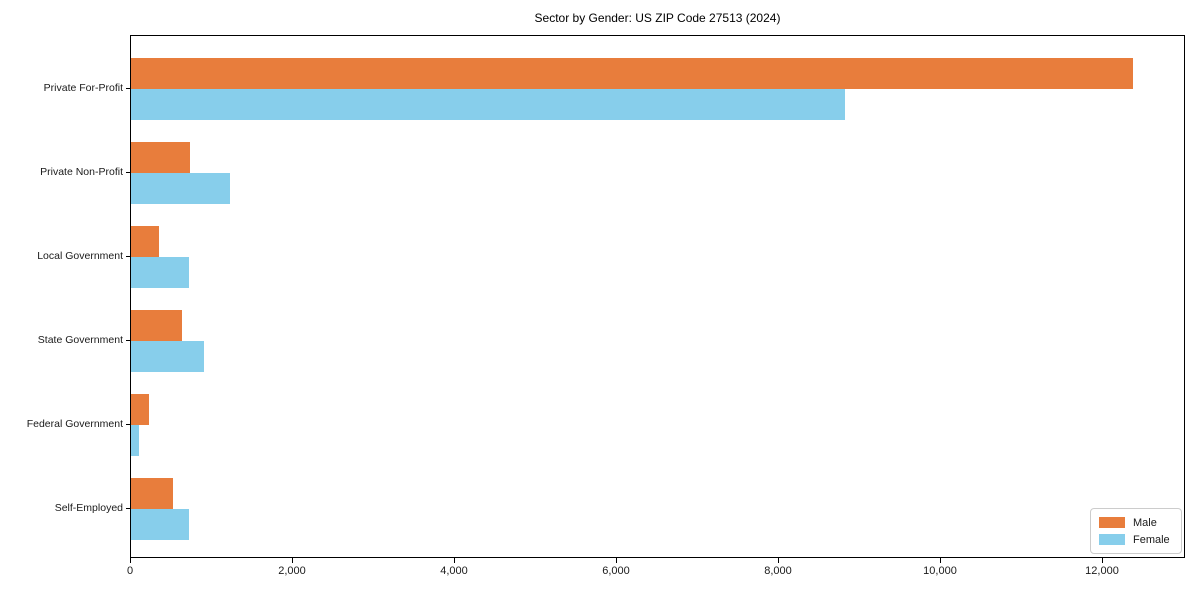 The height and width of the screenshot is (600, 1200). I want to click on xtick-label: 8,000, so click(778, 571).